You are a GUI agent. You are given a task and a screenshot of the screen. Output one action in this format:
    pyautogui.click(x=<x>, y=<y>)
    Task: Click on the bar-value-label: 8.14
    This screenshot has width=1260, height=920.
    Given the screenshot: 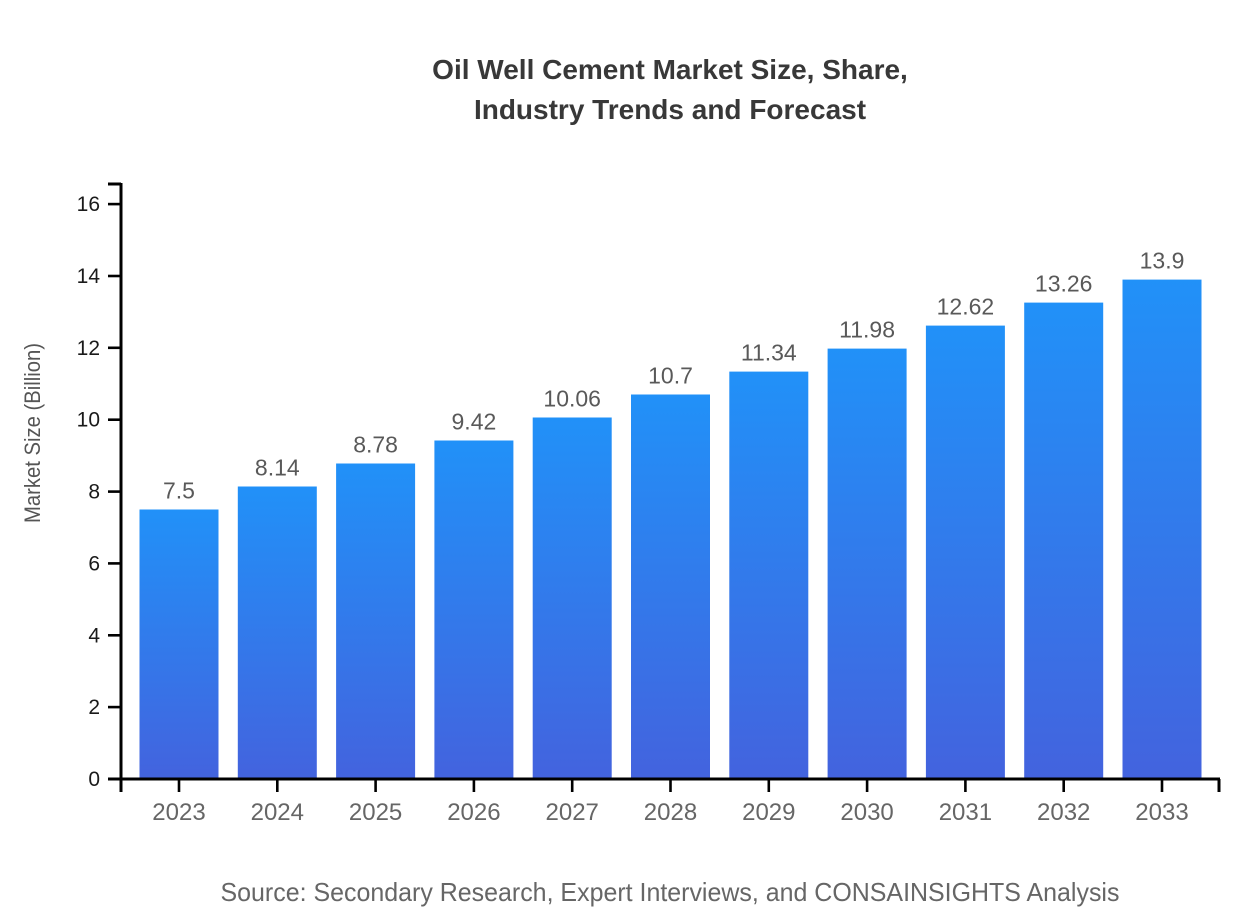 What is the action you would take?
    pyautogui.click(x=277, y=468)
    